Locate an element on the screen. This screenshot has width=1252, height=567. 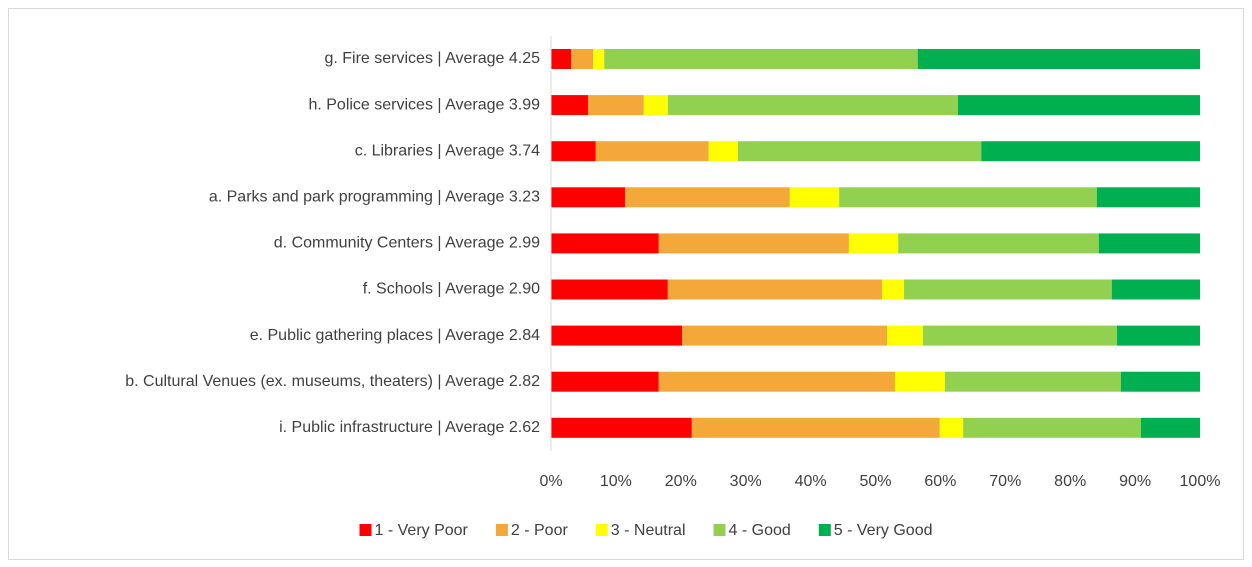
legend-label: 3 - Neutral is located at coordinates (648, 530).